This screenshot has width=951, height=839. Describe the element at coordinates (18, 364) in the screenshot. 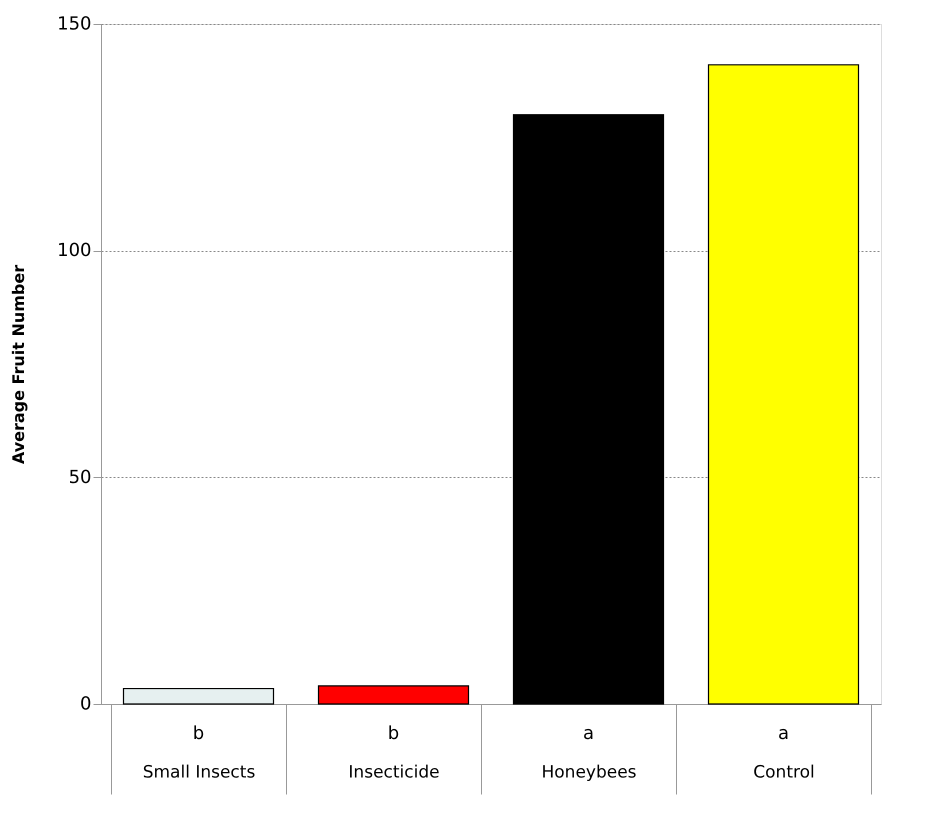

I see `y-axis-title: Average Fruit Number` at that location.